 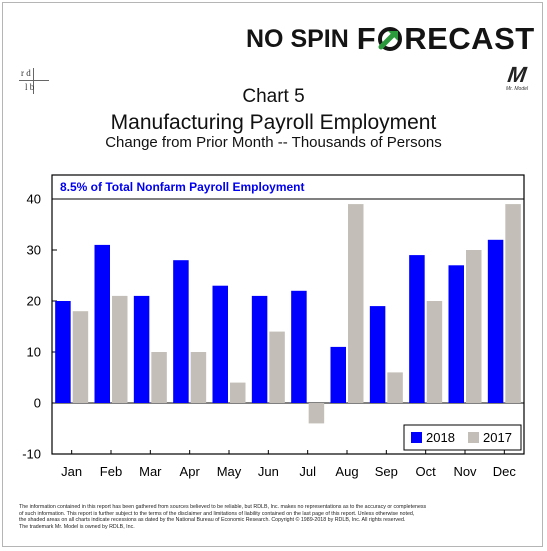 What do you see at coordinates (34, 301) in the screenshot?
I see `y-tick-label: 20` at bounding box center [34, 301].